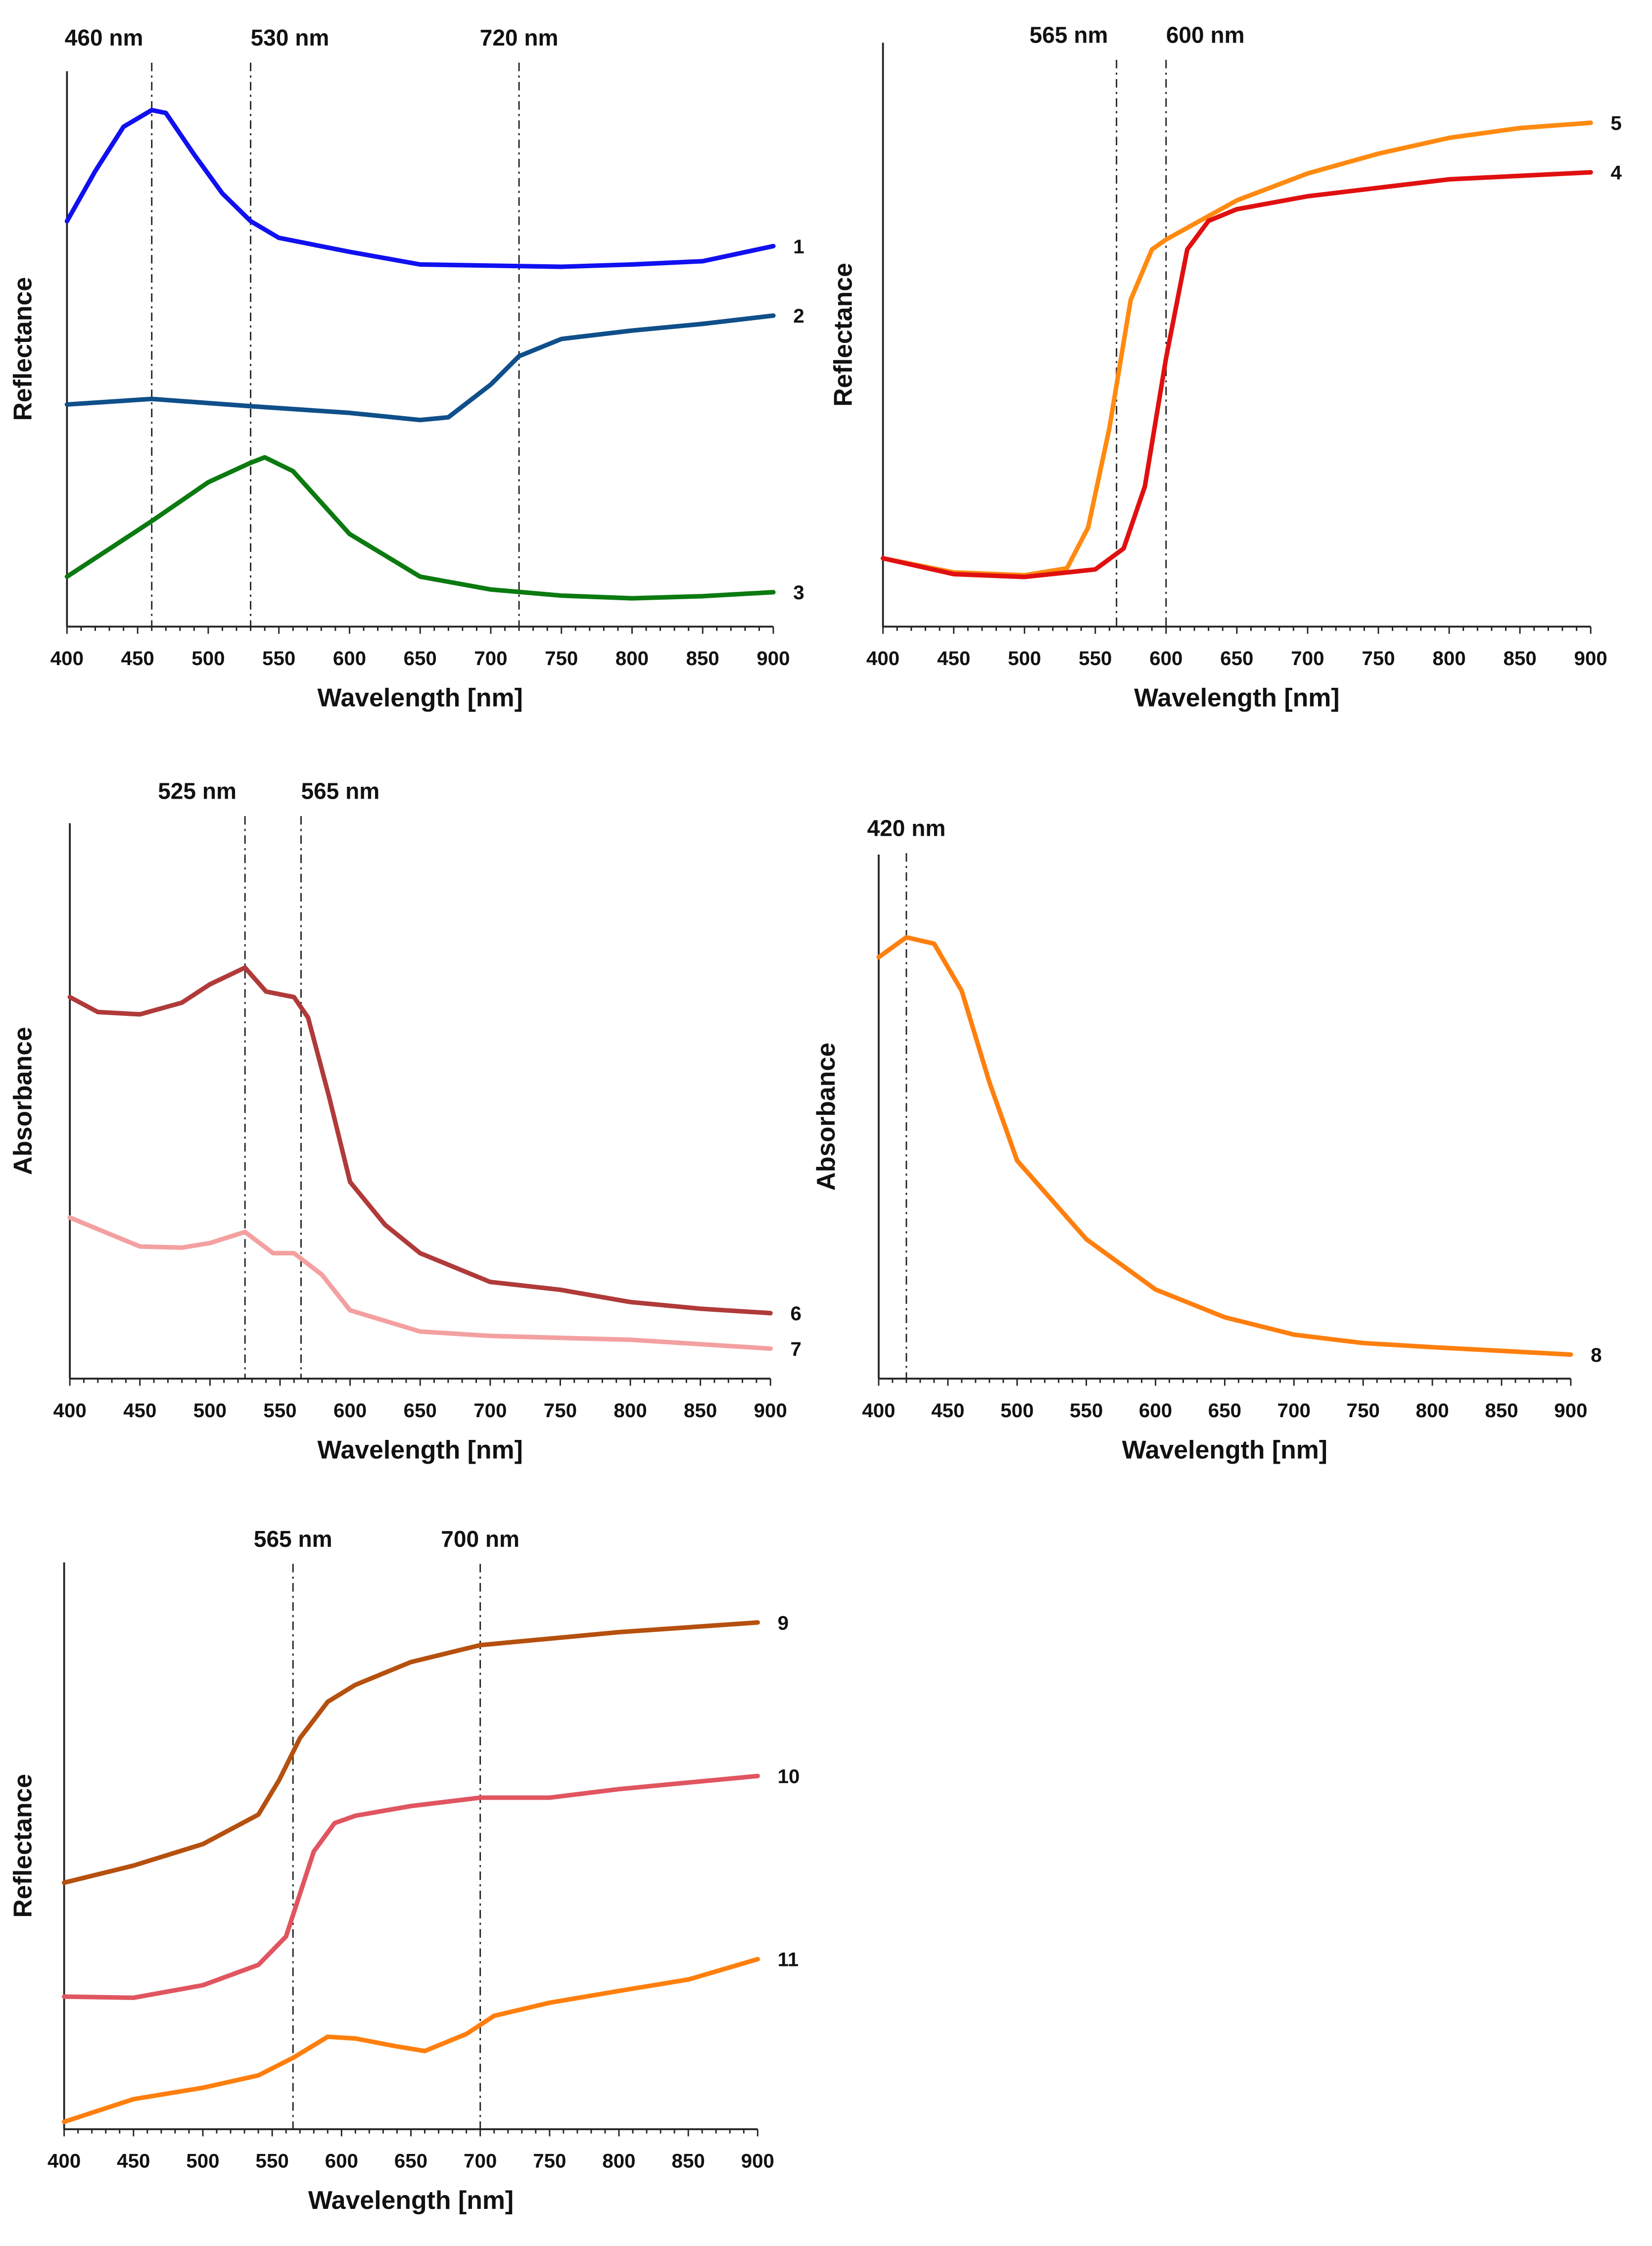 This screenshot has width=1652, height=2246. What do you see at coordinates (797, 1349) in the screenshot?
I see `series-label: 7` at bounding box center [797, 1349].